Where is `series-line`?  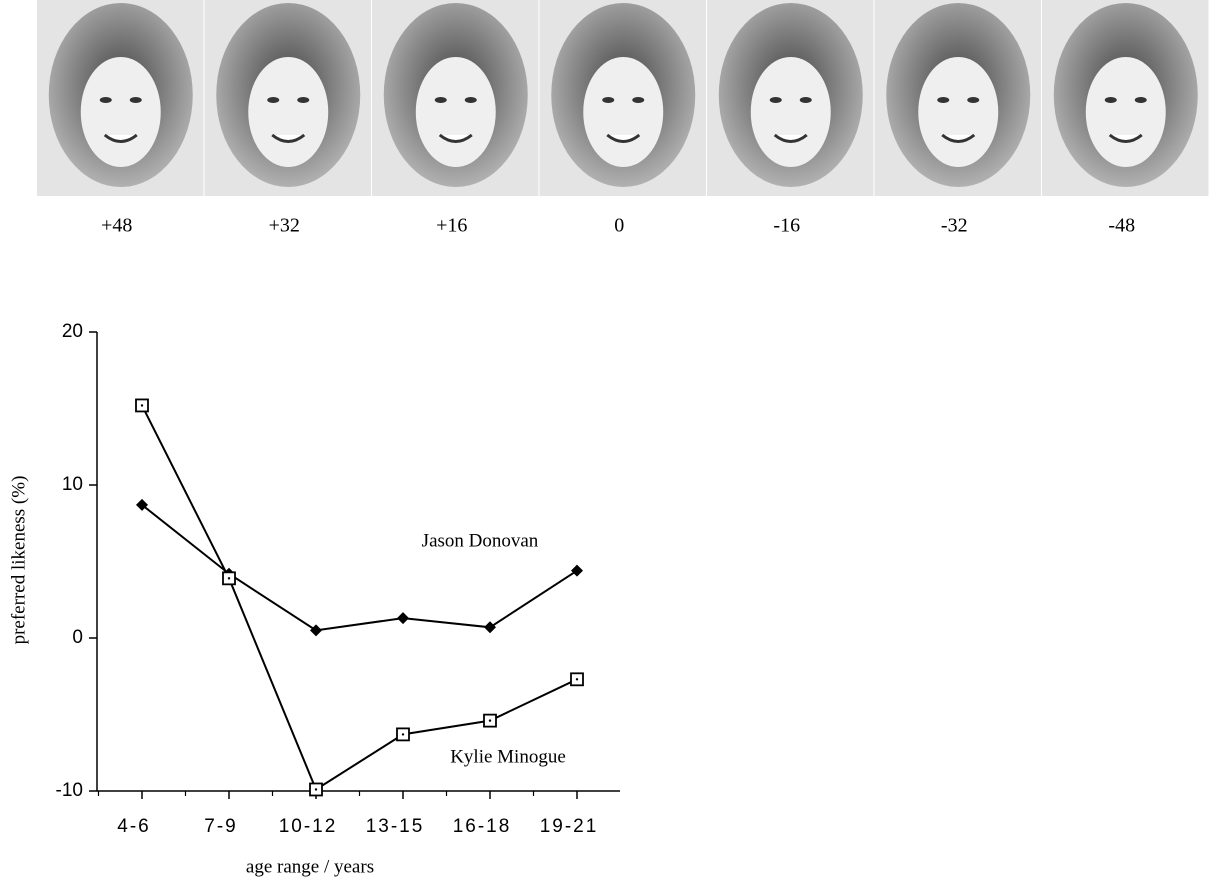
series-line is located at coordinates (359, 568).